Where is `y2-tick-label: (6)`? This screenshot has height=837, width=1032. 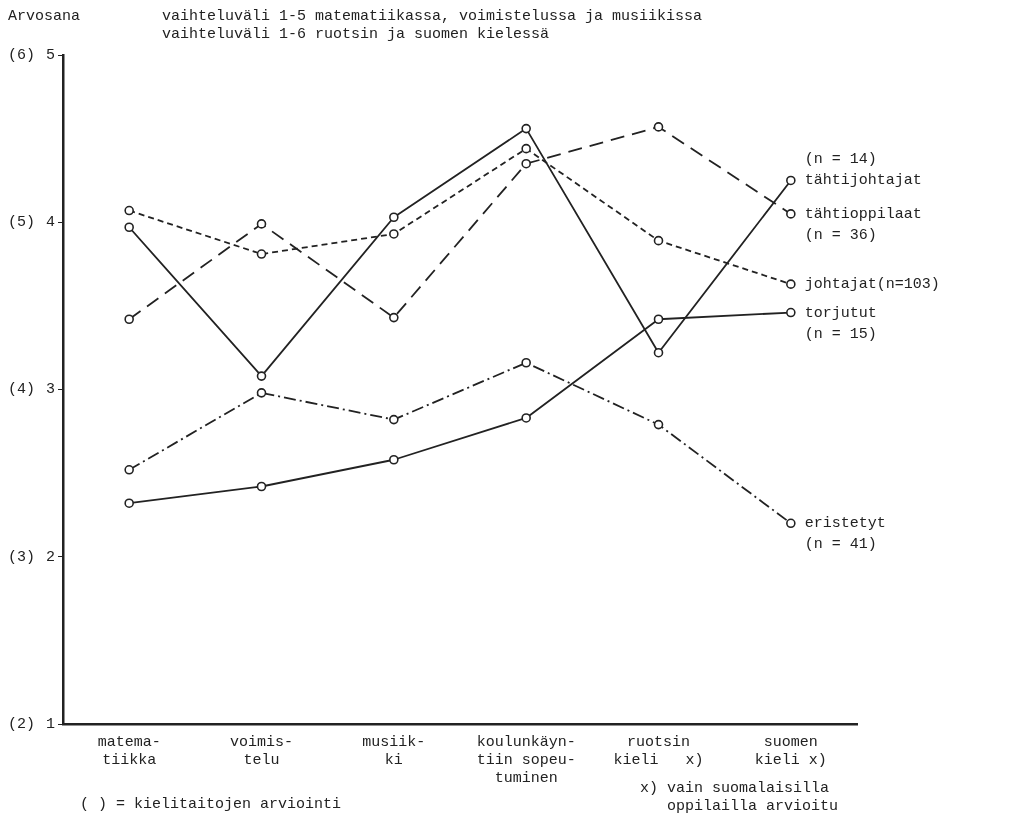 y2-tick-label: (6) is located at coordinates (21, 55).